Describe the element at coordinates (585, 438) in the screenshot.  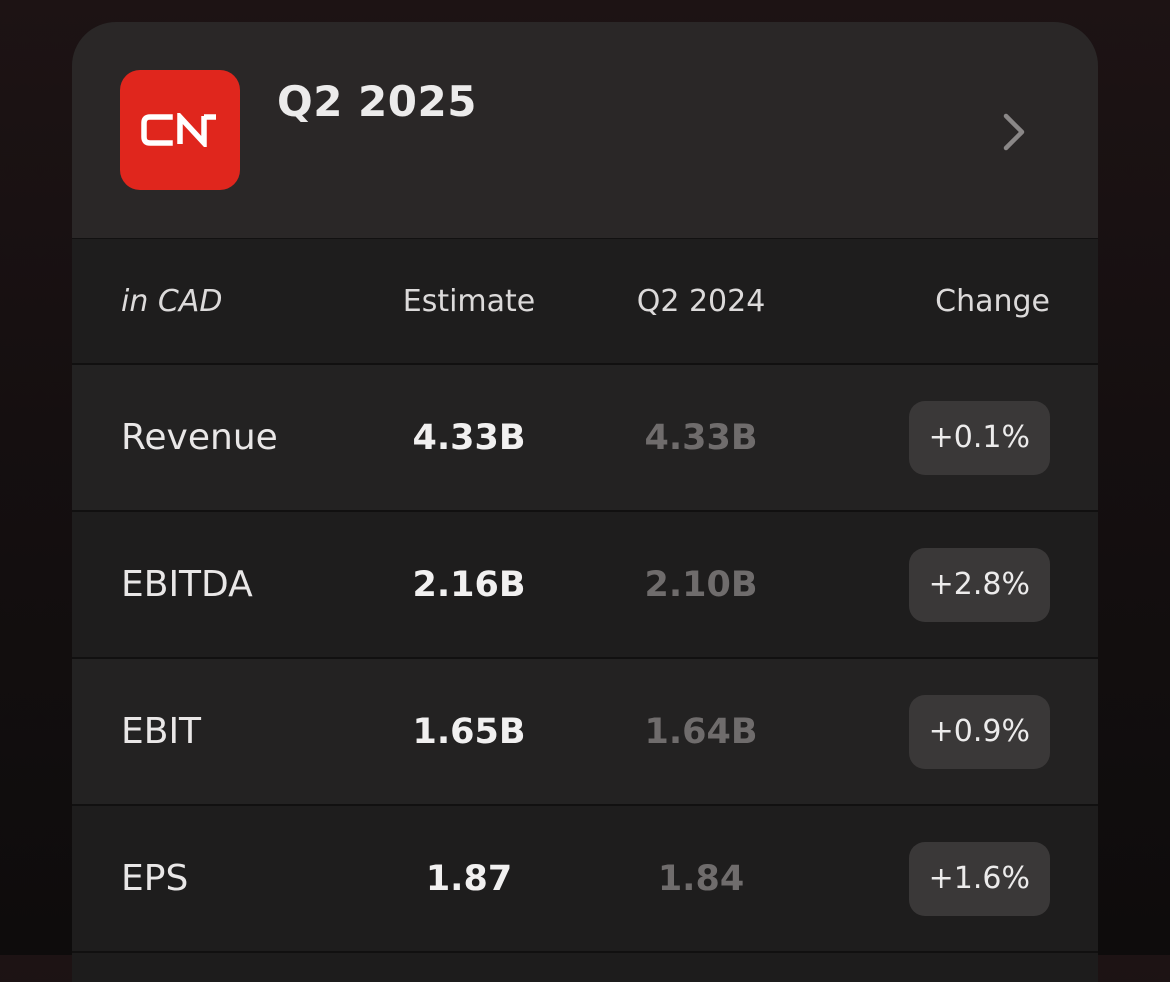
I see `table-row-revenue: Revenue 4.33B 4.33B +0.1%` at that location.